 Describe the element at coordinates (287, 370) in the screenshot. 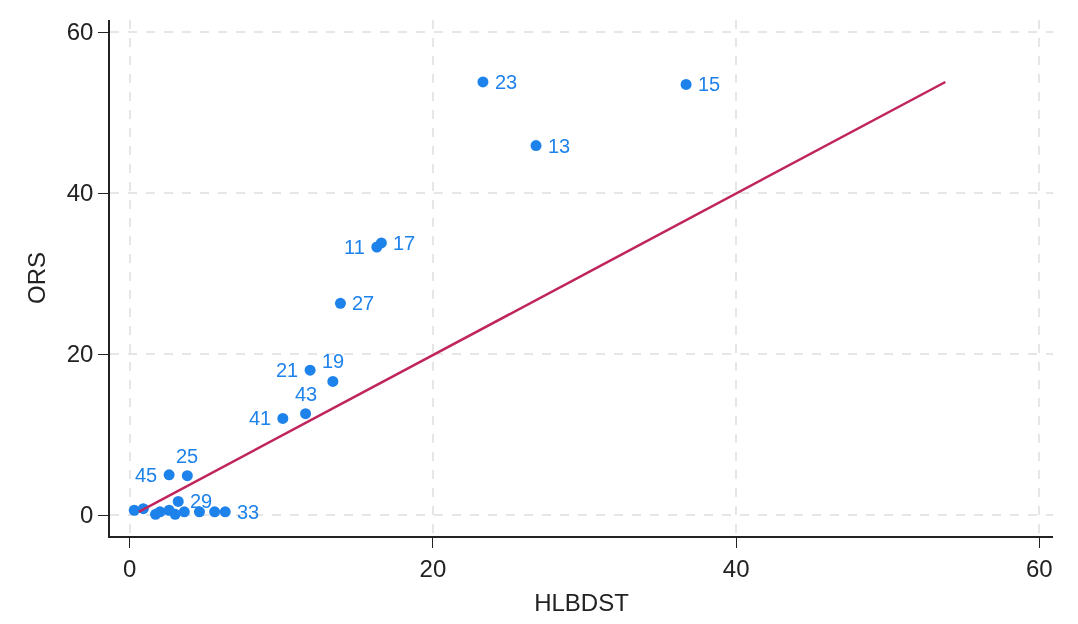

I see `annotation: 21` at that location.